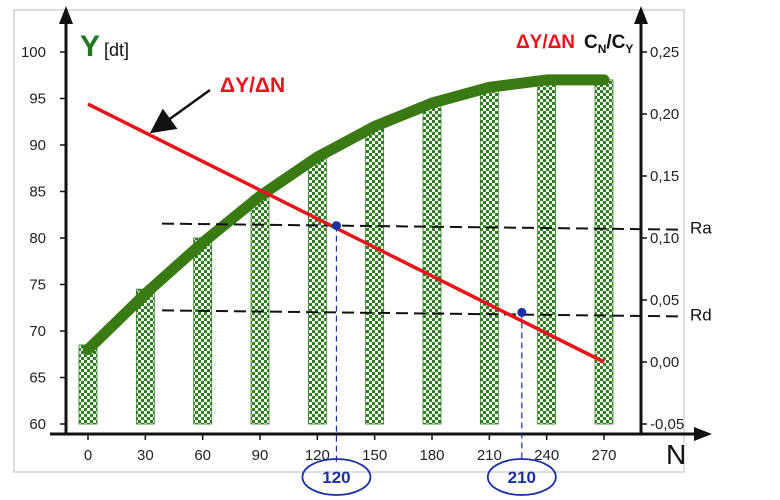 This screenshot has height=500, width=780. I want to click on left-axis-arrow, so click(66, 15).